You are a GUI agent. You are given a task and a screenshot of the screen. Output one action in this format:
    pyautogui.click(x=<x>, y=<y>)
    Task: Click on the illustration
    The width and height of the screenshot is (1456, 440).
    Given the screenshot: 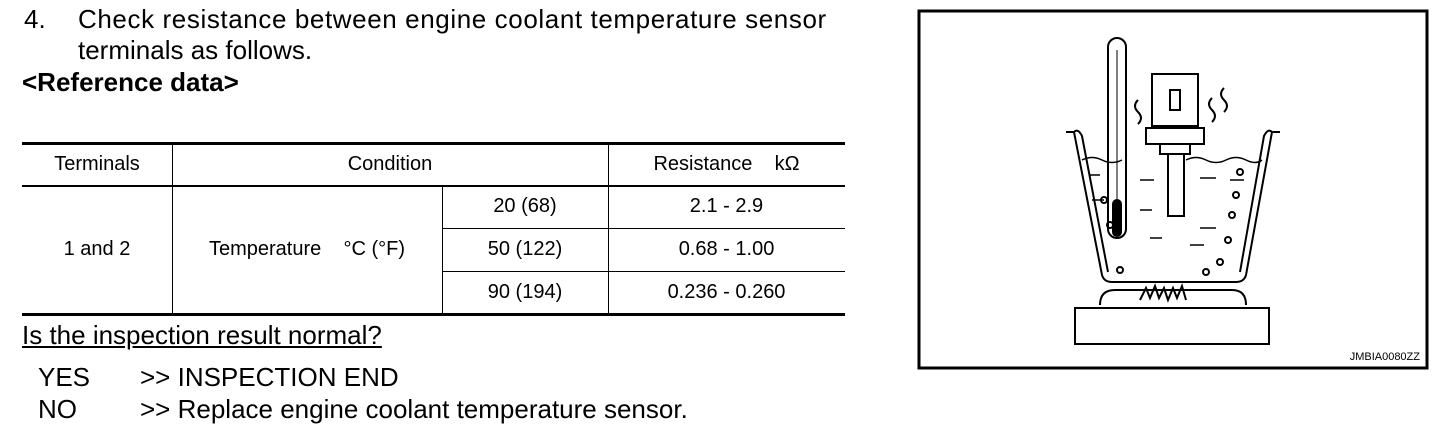 What is the action you would take?
    pyautogui.click(x=1173, y=191)
    